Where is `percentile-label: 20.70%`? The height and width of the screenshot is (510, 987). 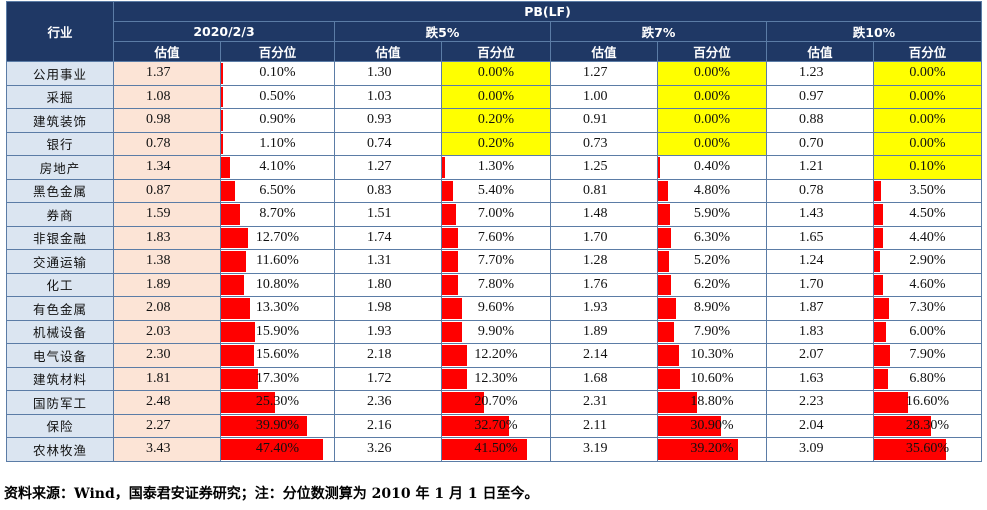
percentile-label: 20.70% is located at coordinates (496, 402).